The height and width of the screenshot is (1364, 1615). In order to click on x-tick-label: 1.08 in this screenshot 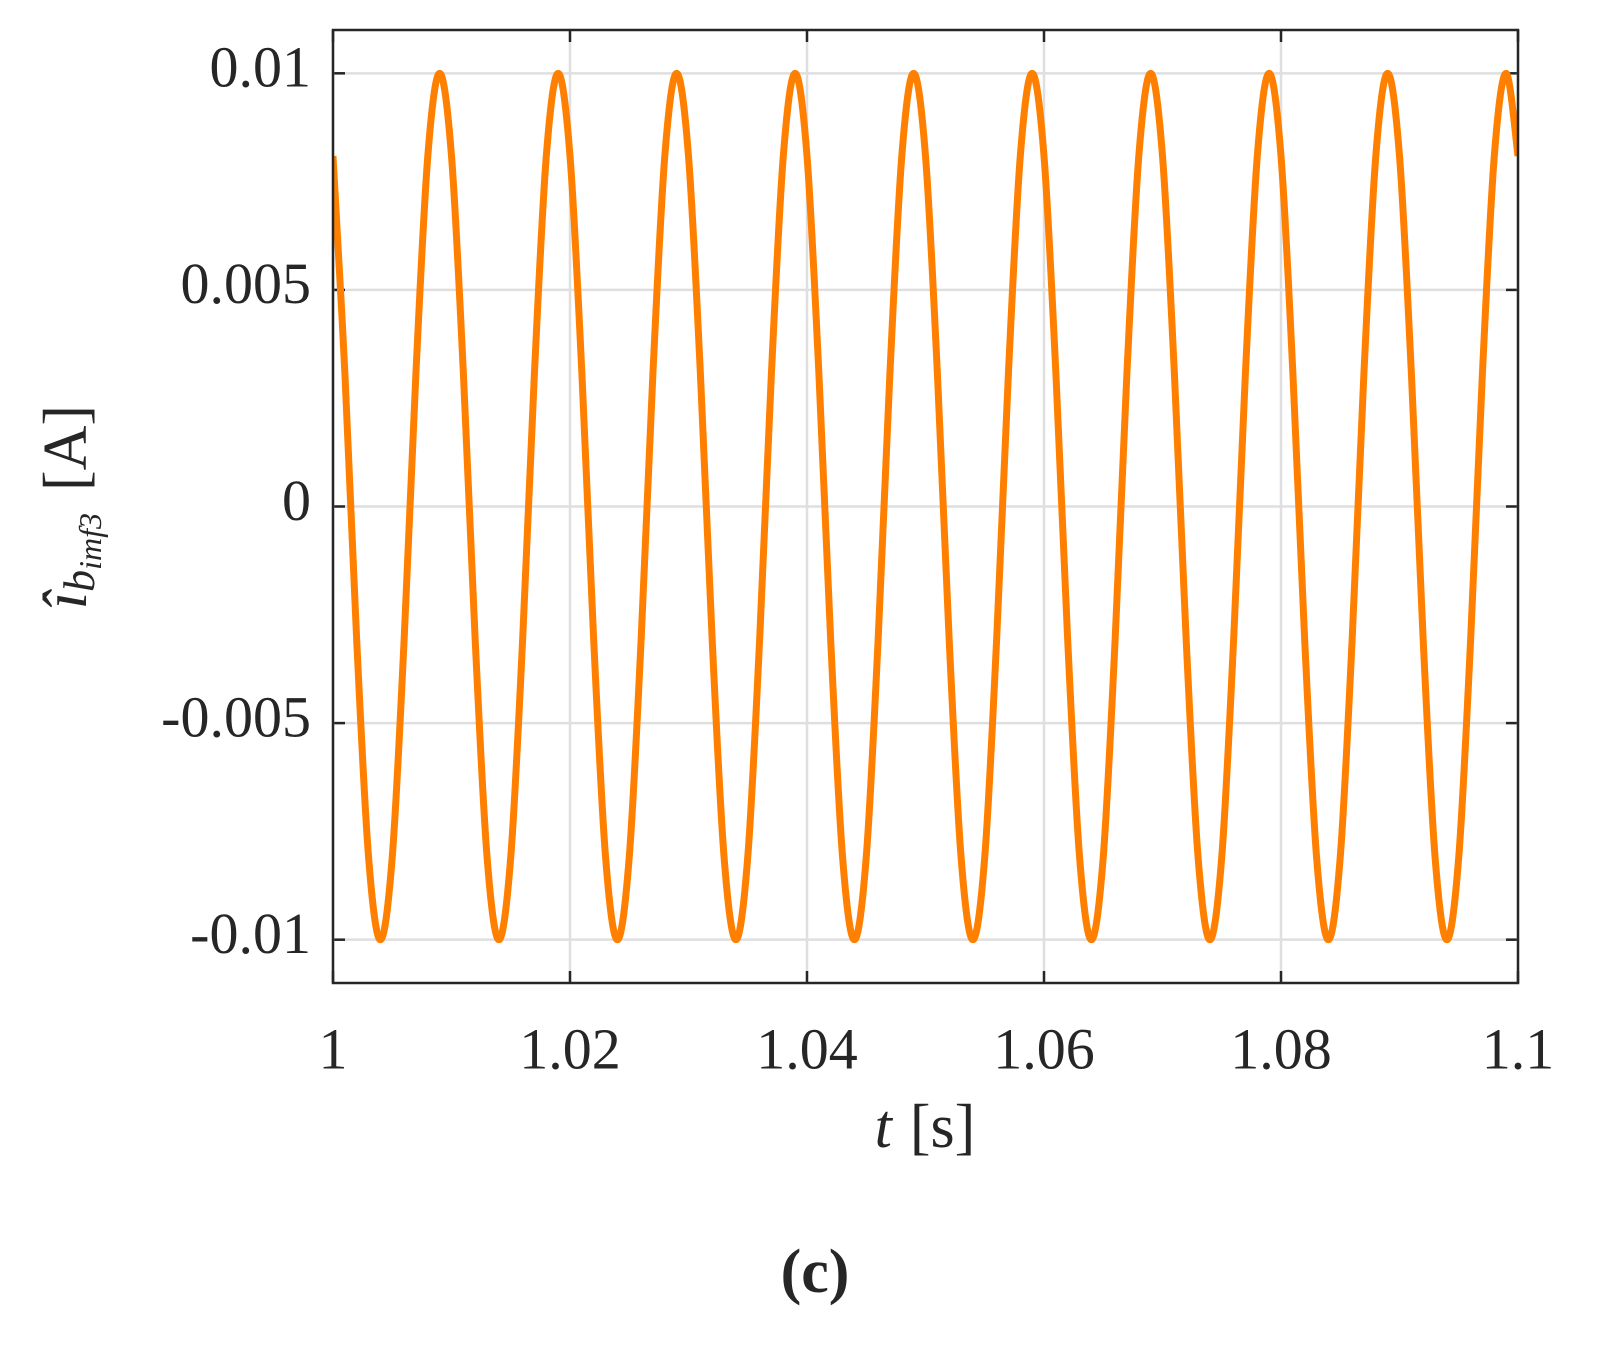, I will do `click(1281, 1048)`.